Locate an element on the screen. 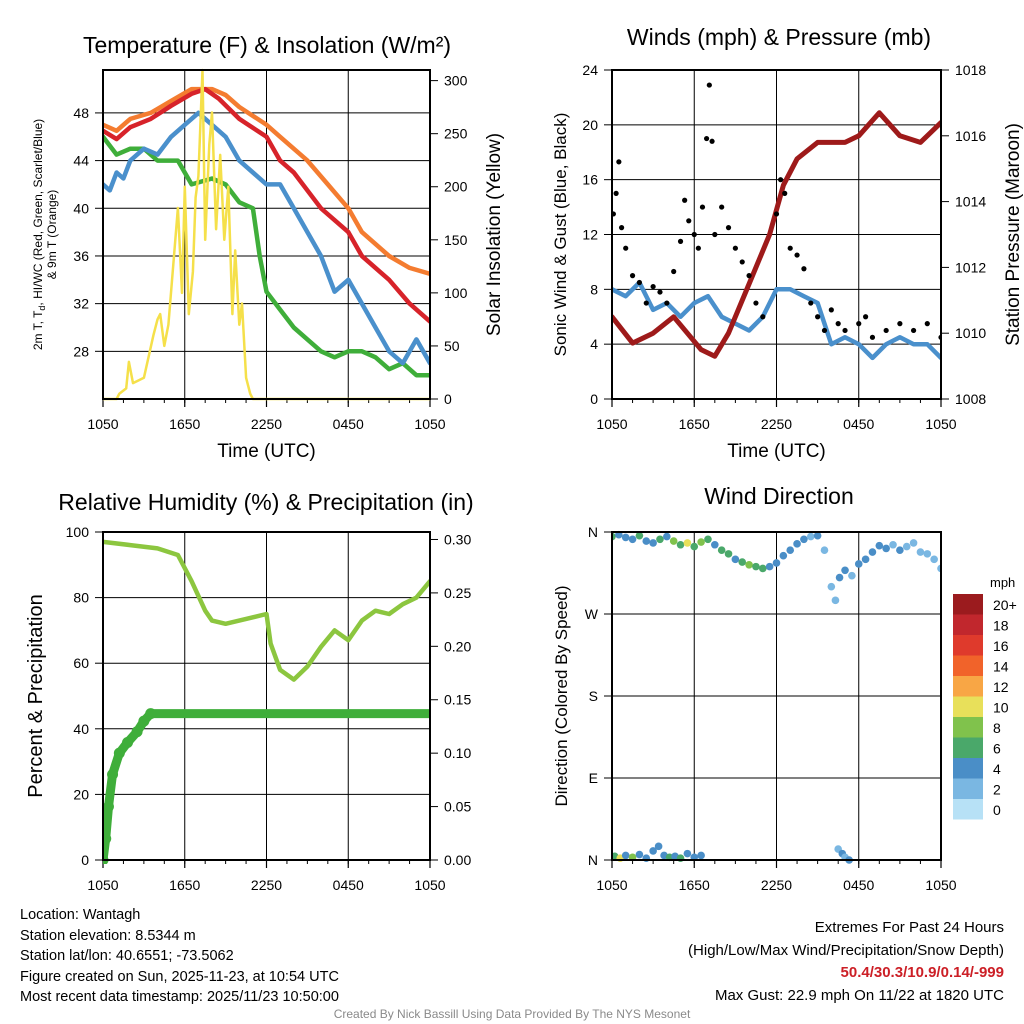  y-right-tick-label: 1016 is located at coordinates (970, 136).